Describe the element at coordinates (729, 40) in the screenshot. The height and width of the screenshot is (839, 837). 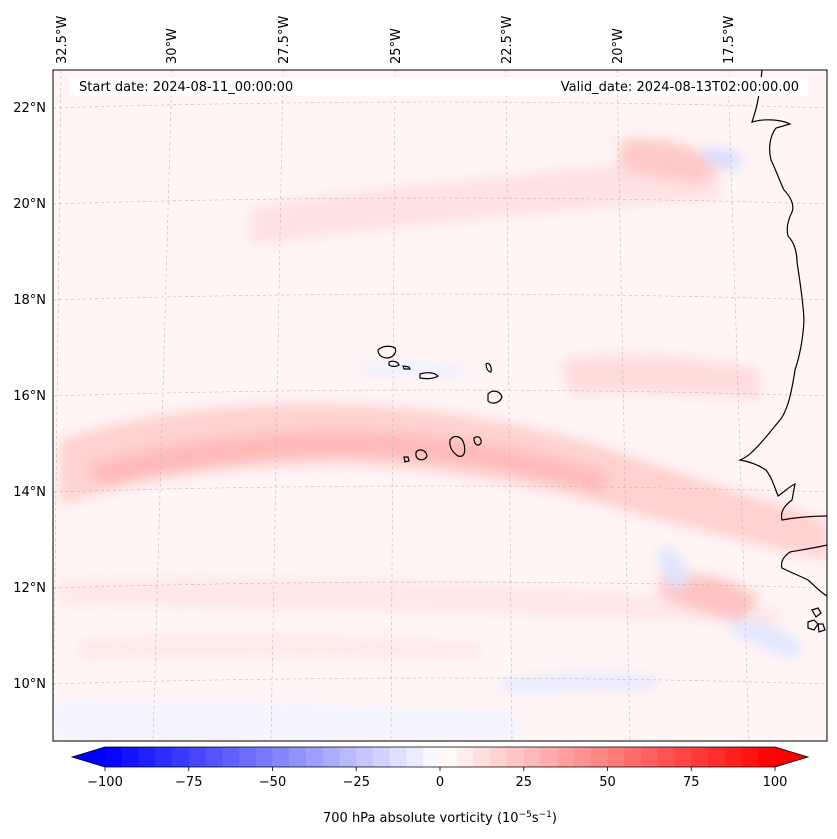
I see `lon-label: 17.5°W` at that location.